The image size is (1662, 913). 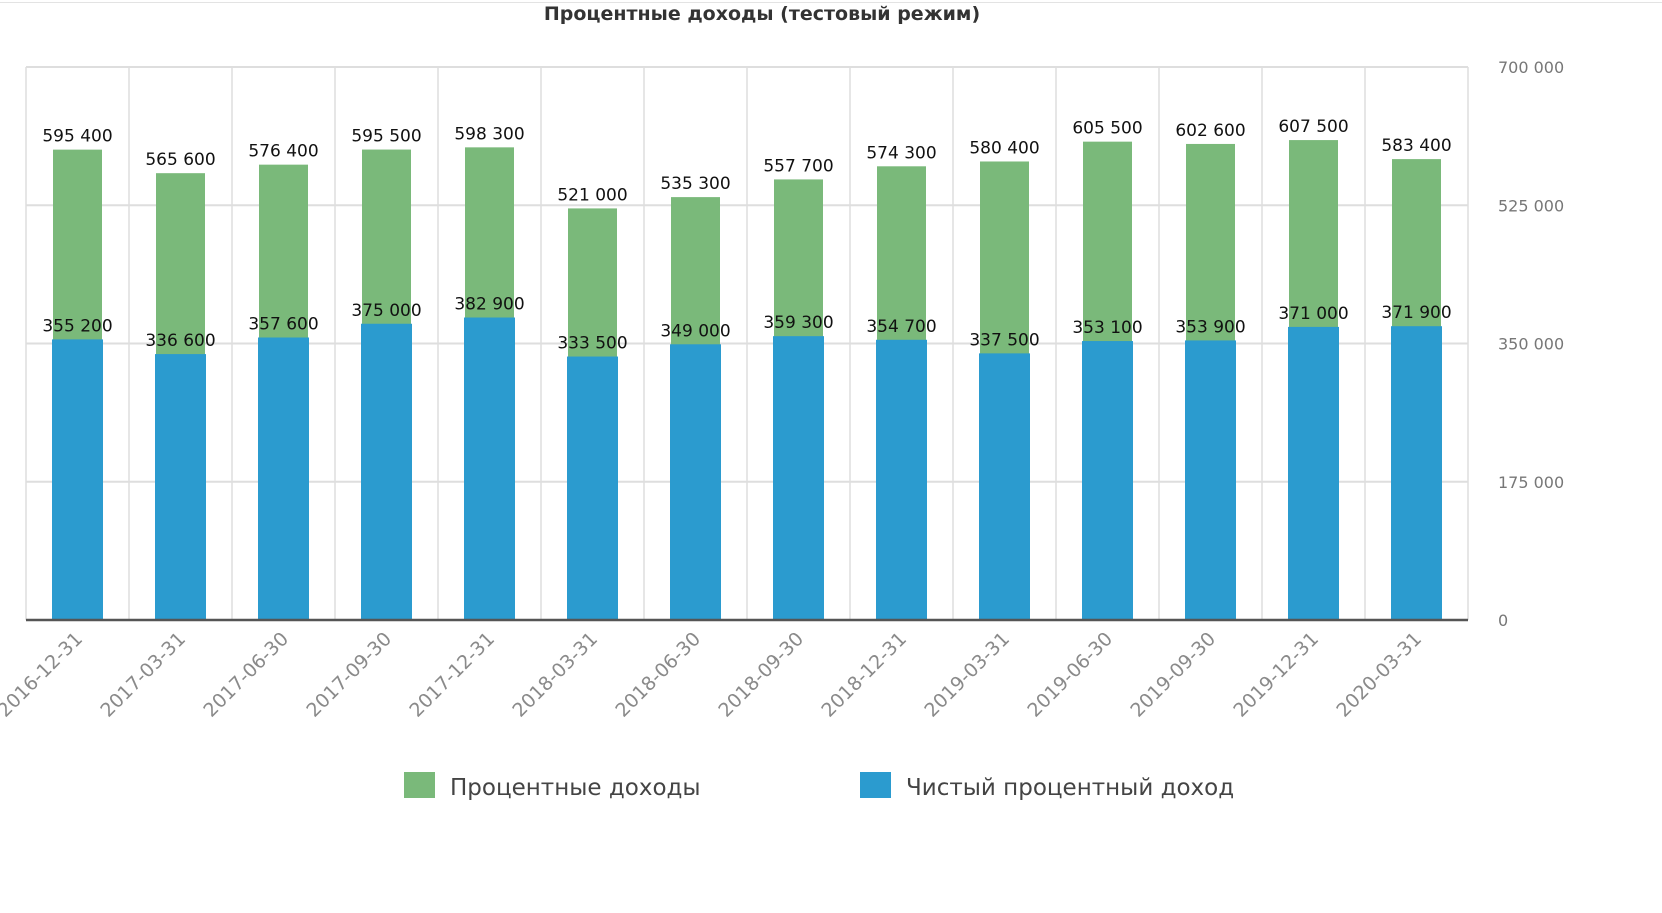 I want to click on chart-title: Процентные доходы (тестовый режим), so click(x=762, y=14).